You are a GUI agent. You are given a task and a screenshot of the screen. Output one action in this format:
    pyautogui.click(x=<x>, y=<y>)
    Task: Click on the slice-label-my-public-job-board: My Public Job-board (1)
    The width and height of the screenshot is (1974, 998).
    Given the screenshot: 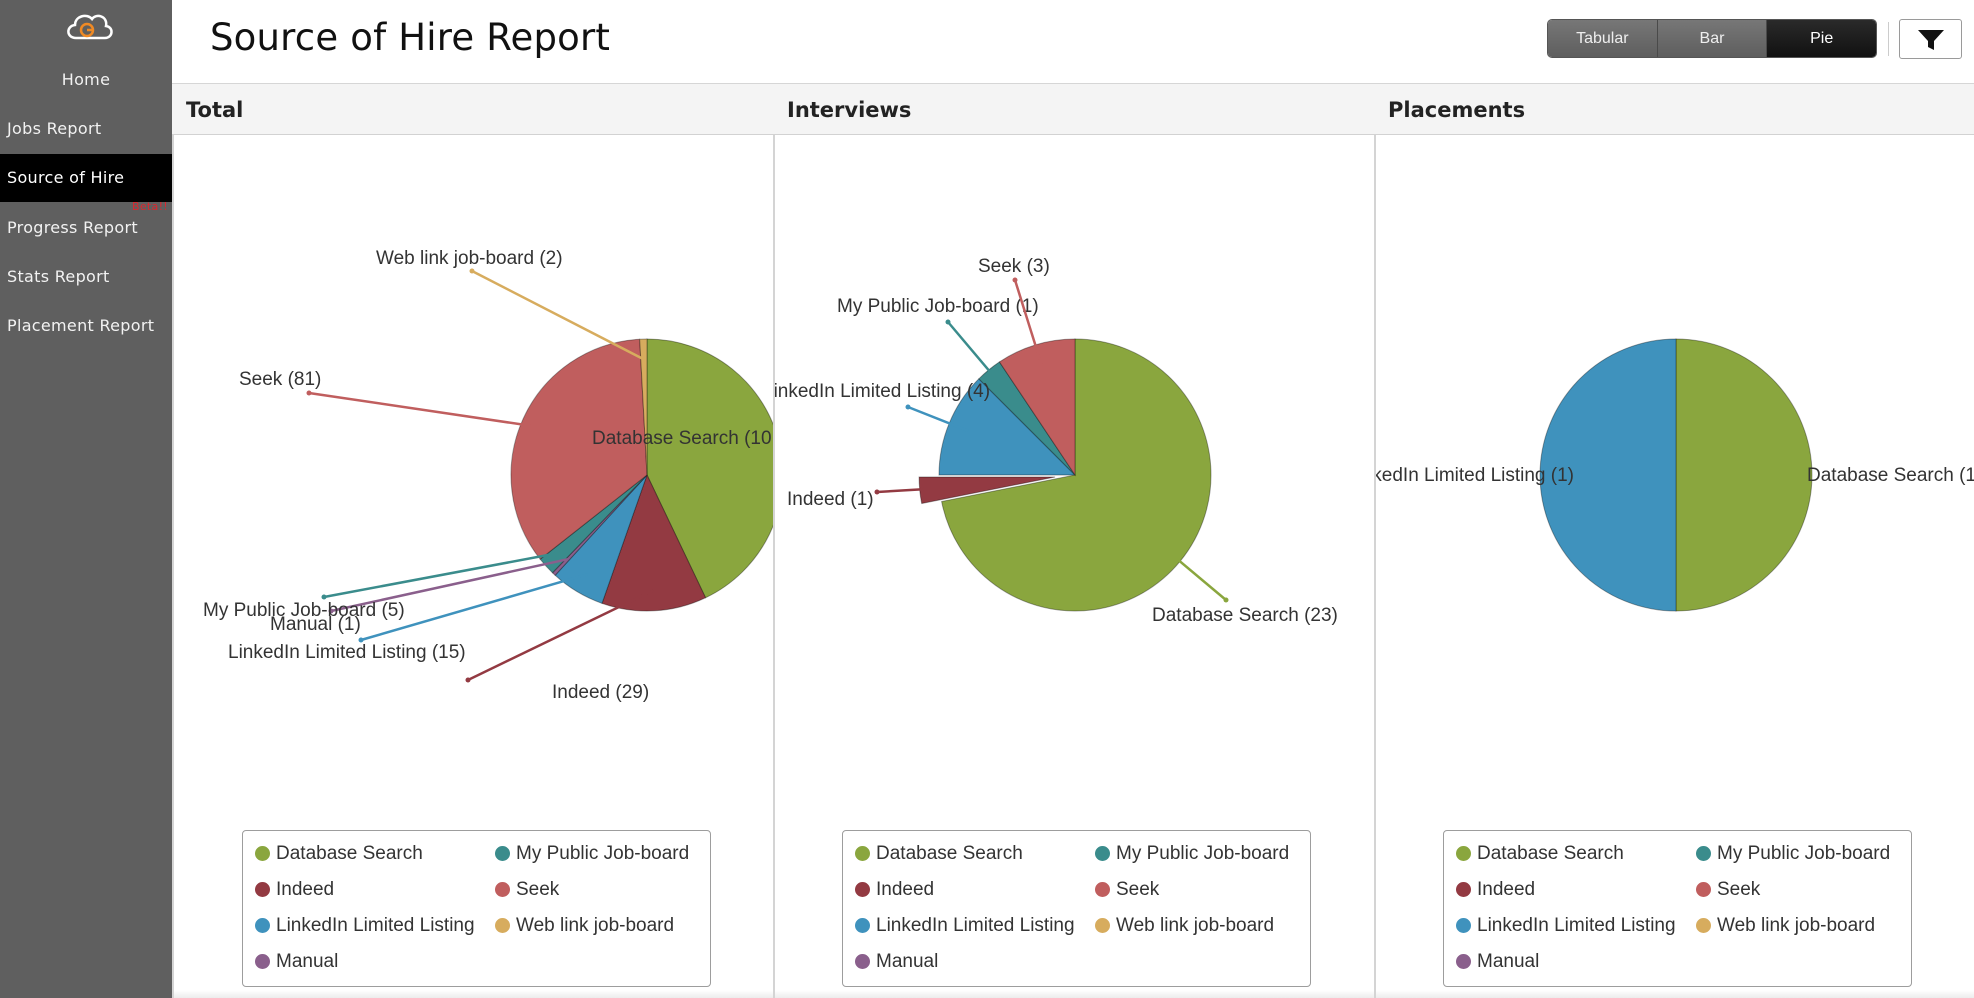 What is the action you would take?
    pyautogui.click(x=938, y=306)
    